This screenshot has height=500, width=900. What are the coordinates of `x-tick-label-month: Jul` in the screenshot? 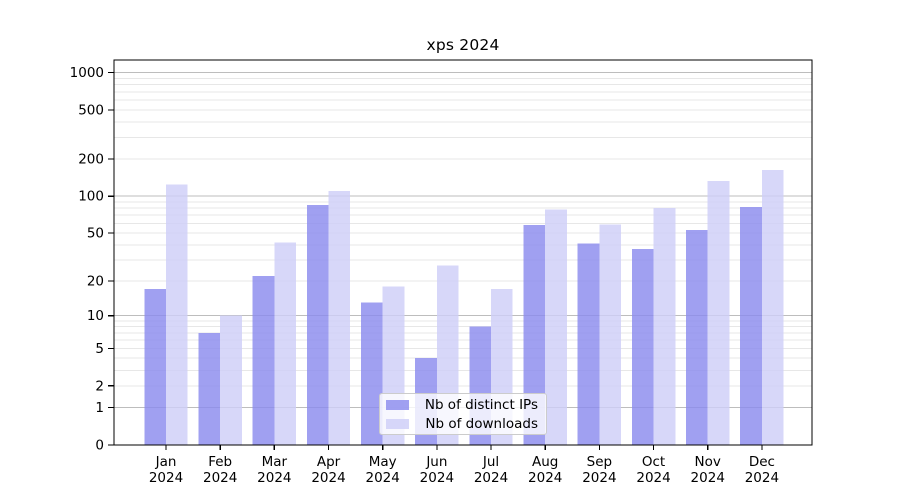 It's located at (490, 462).